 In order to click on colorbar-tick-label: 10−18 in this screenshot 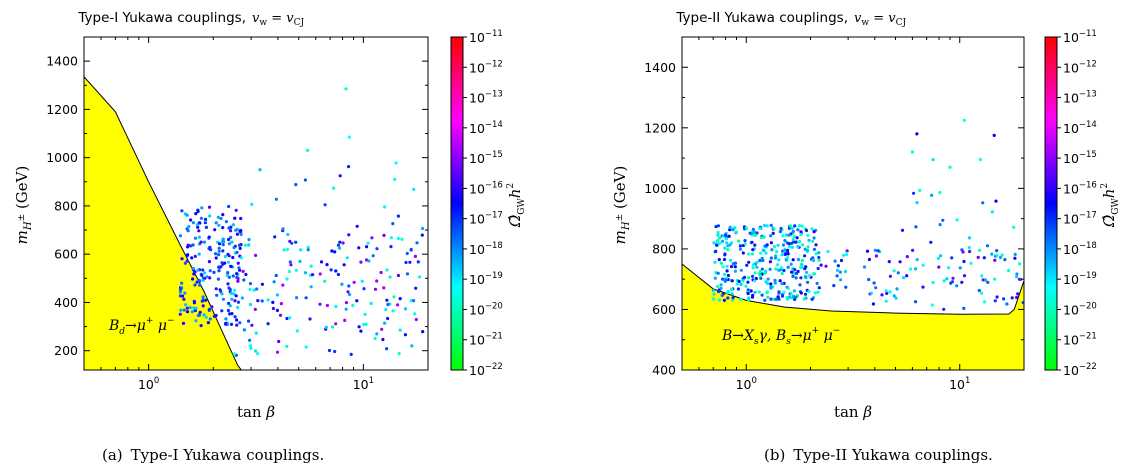, I will do `click(486, 249)`.